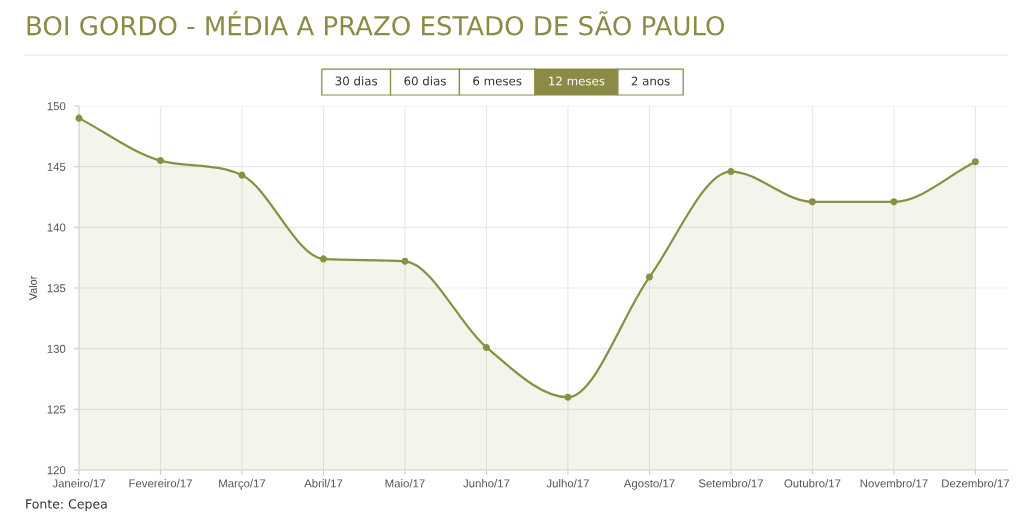  I want to click on y-tick-label: 150, so click(56, 106).